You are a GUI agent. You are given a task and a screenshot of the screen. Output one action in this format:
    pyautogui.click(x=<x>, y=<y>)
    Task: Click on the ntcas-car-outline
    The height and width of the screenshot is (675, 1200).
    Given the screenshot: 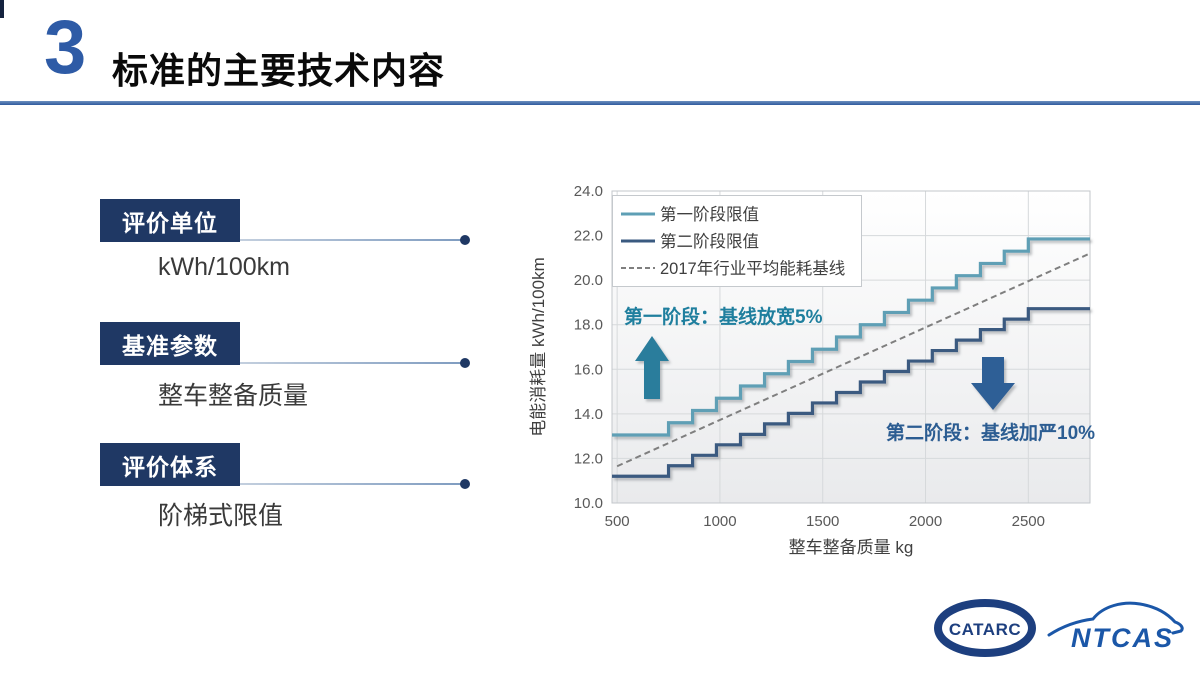 What is the action you would take?
    pyautogui.click(x=1115, y=619)
    